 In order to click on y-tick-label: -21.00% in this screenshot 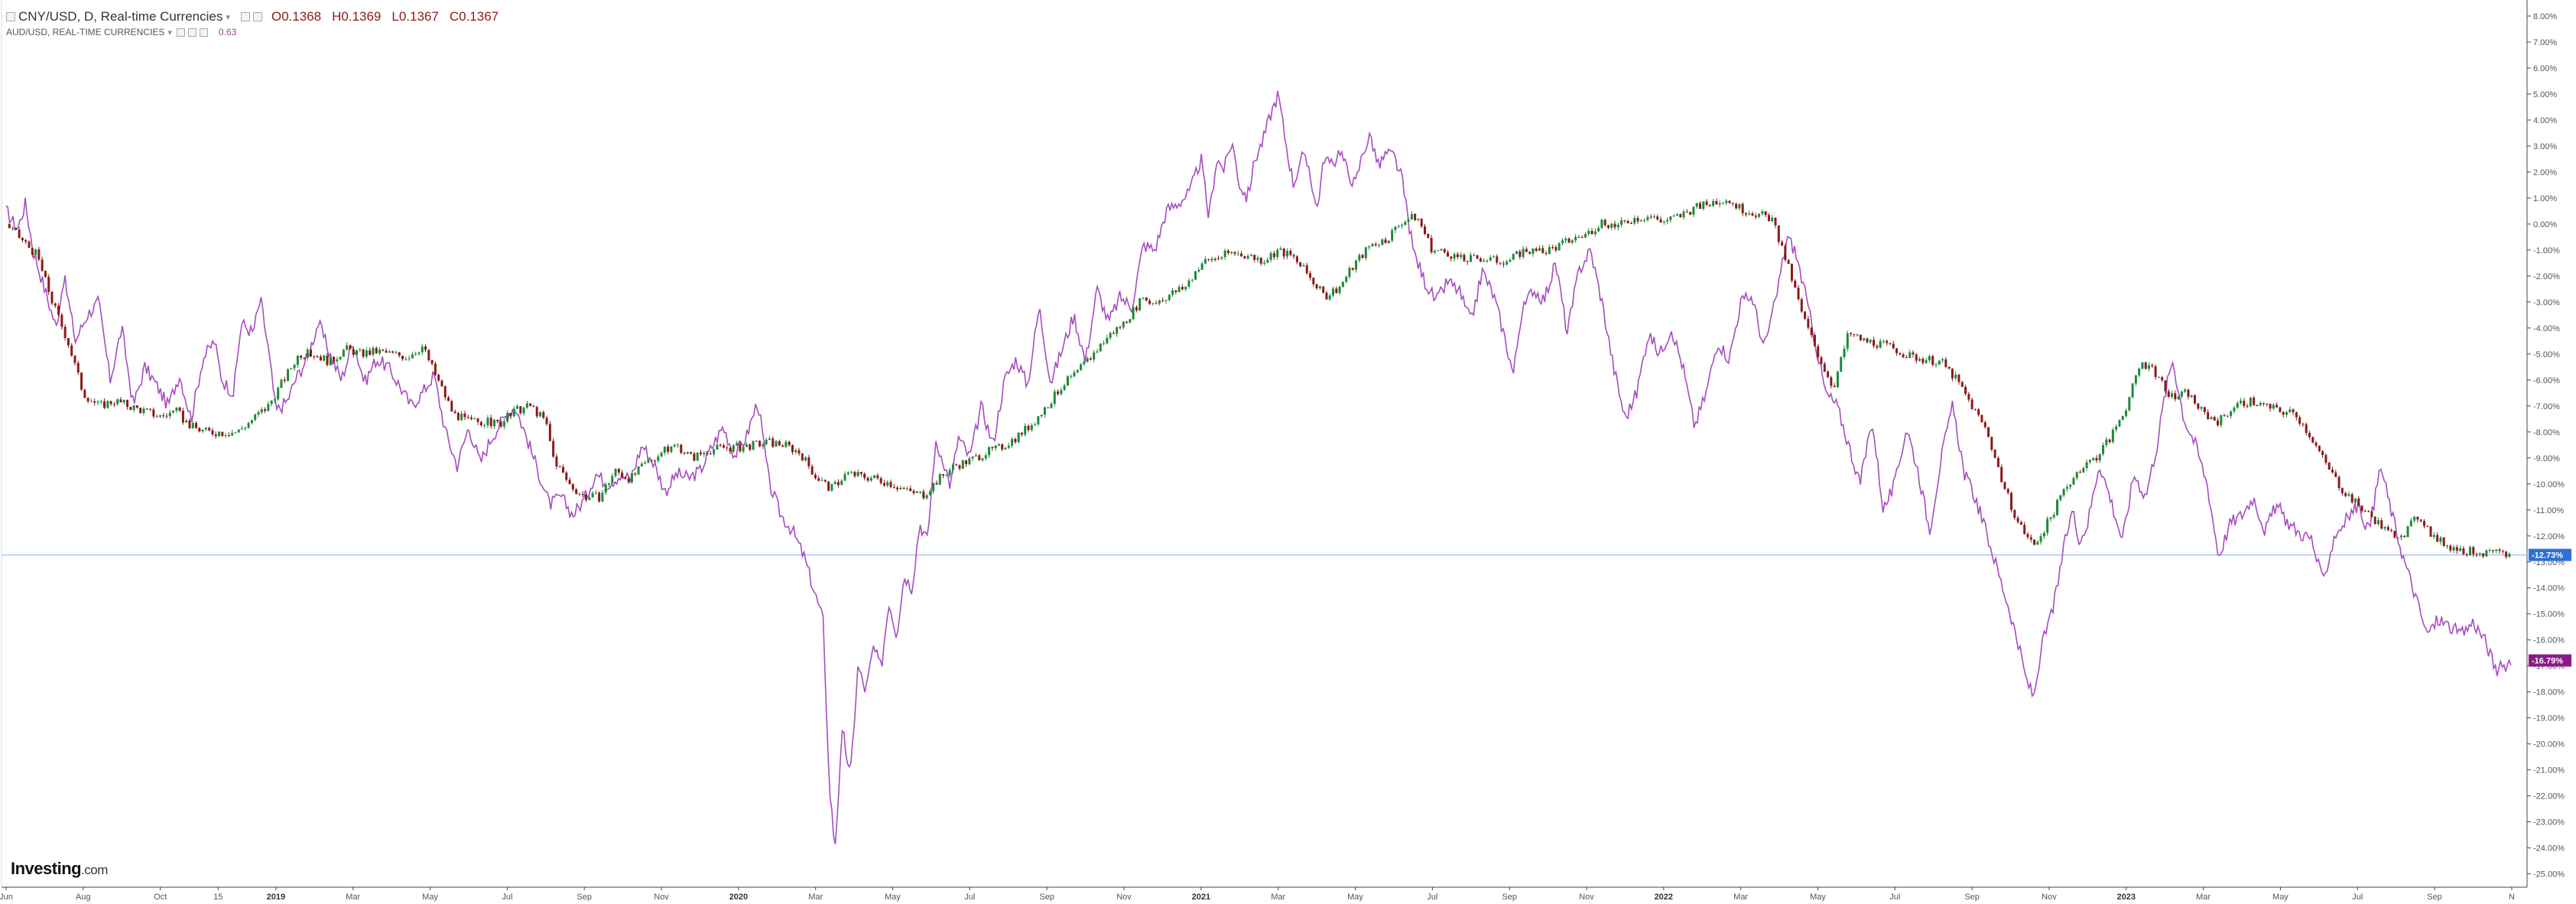, I will do `click(2549, 771)`.